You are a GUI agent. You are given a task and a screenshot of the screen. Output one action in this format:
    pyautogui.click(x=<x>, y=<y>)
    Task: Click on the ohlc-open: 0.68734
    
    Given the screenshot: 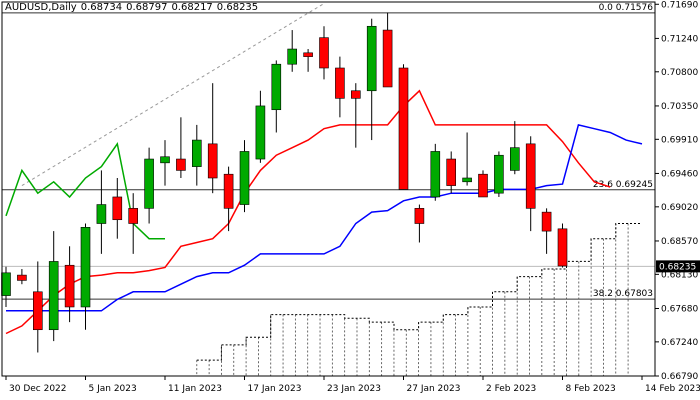 What is the action you would take?
    pyautogui.click(x=101, y=7)
    